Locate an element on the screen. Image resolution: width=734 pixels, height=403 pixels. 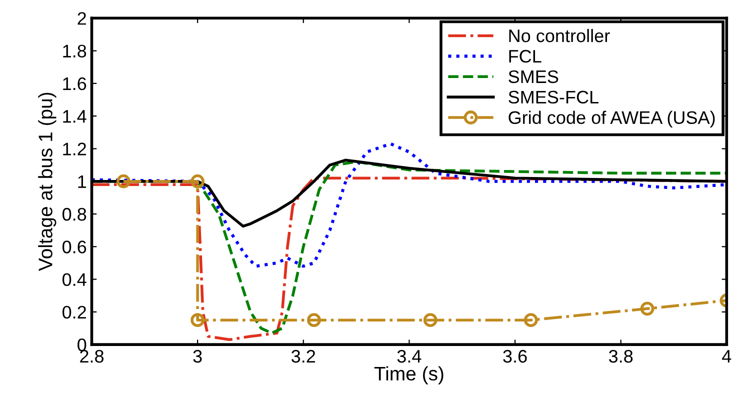
legend-label: SMES is located at coordinates (533, 77).